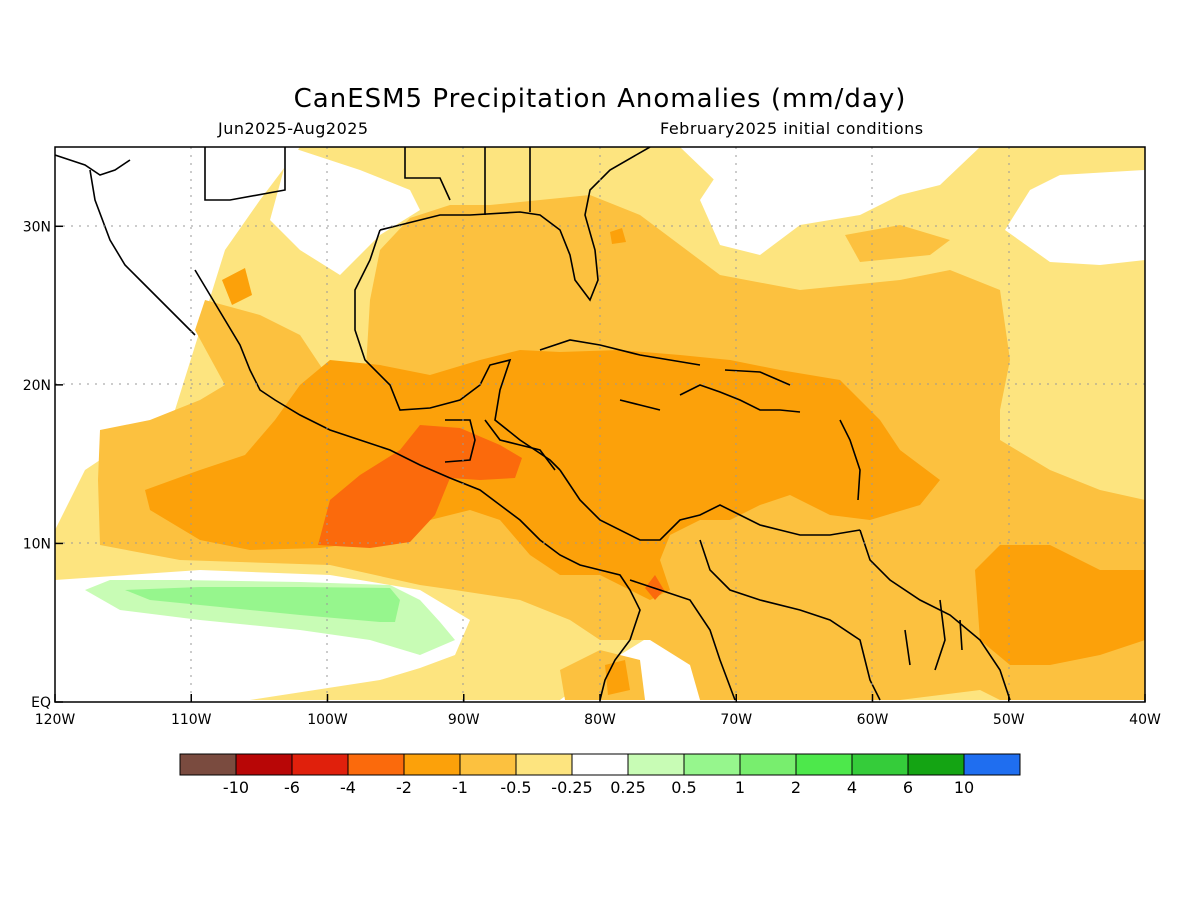 This screenshot has height=900, width=1200. Describe the element at coordinates (600, 99) in the screenshot. I see `map-title: CanESM5 Precipitation Anomalies (mm/day)` at that location.